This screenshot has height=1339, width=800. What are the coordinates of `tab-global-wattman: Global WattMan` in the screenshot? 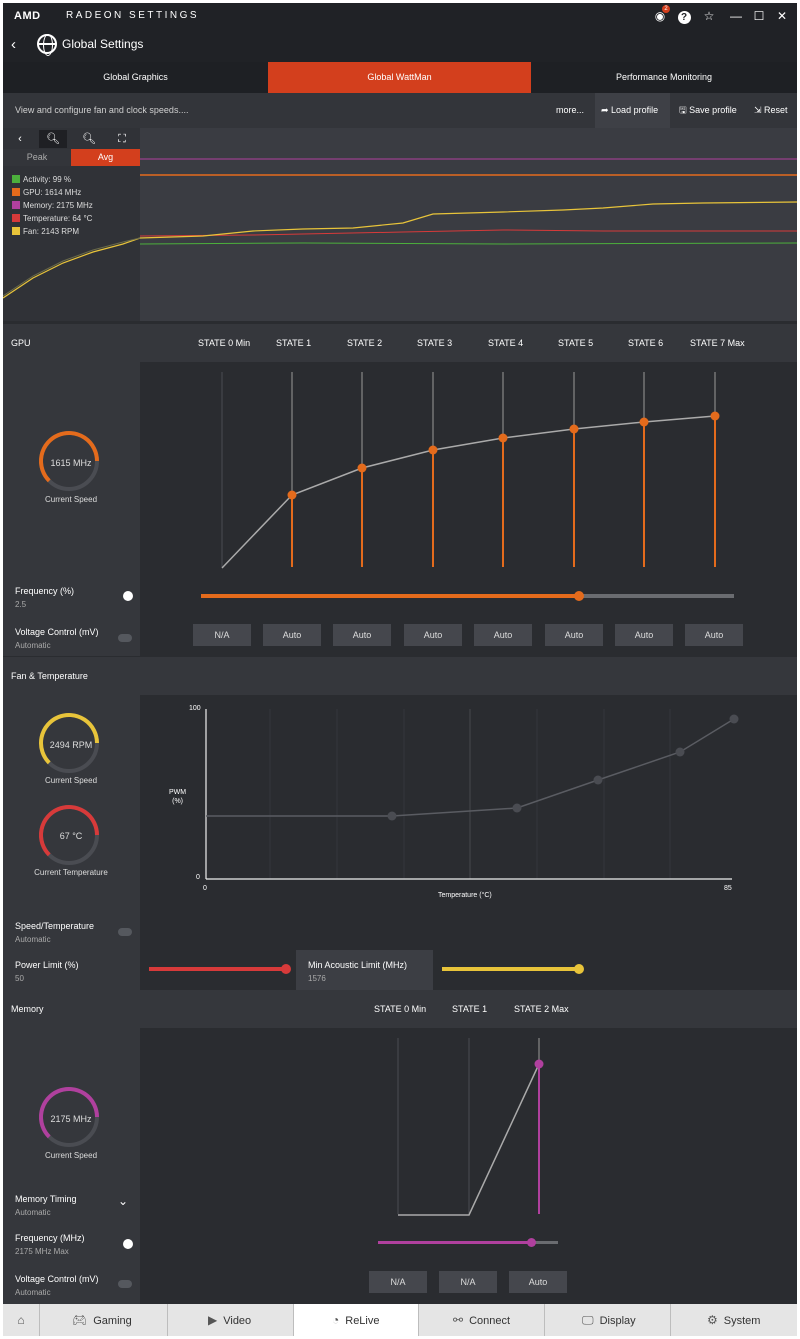 It's located at (399, 77).